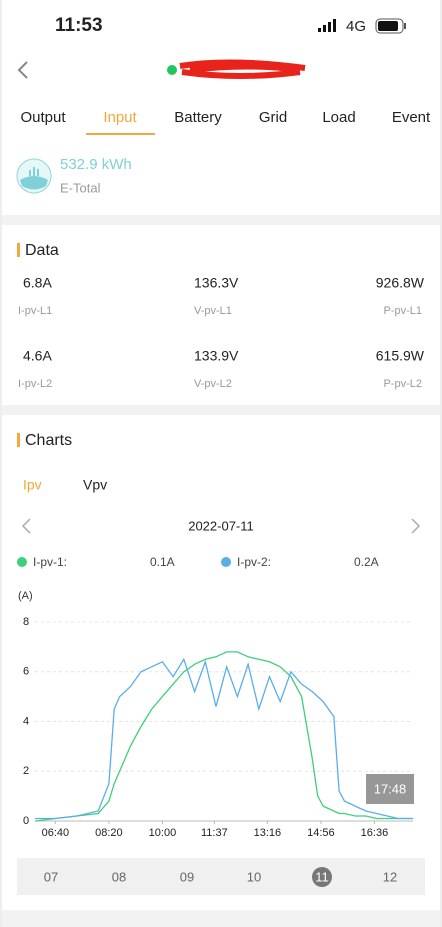 This screenshot has width=442, height=927. What do you see at coordinates (221, 525) in the screenshot?
I see `date: 2022-07-11` at bounding box center [221, 525].